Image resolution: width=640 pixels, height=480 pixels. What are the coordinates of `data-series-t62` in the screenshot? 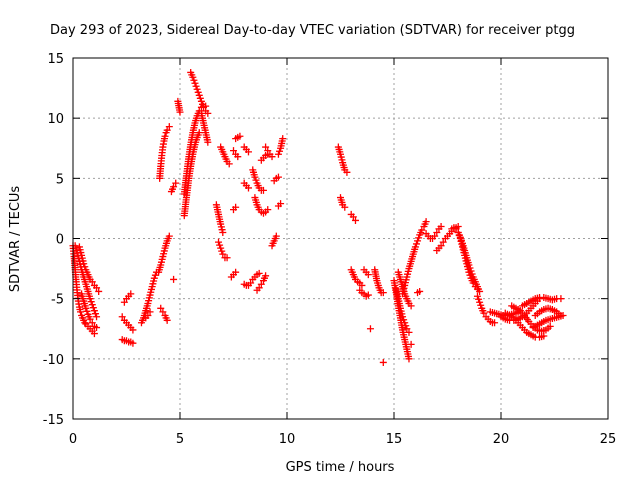 It's located at (541, 301).